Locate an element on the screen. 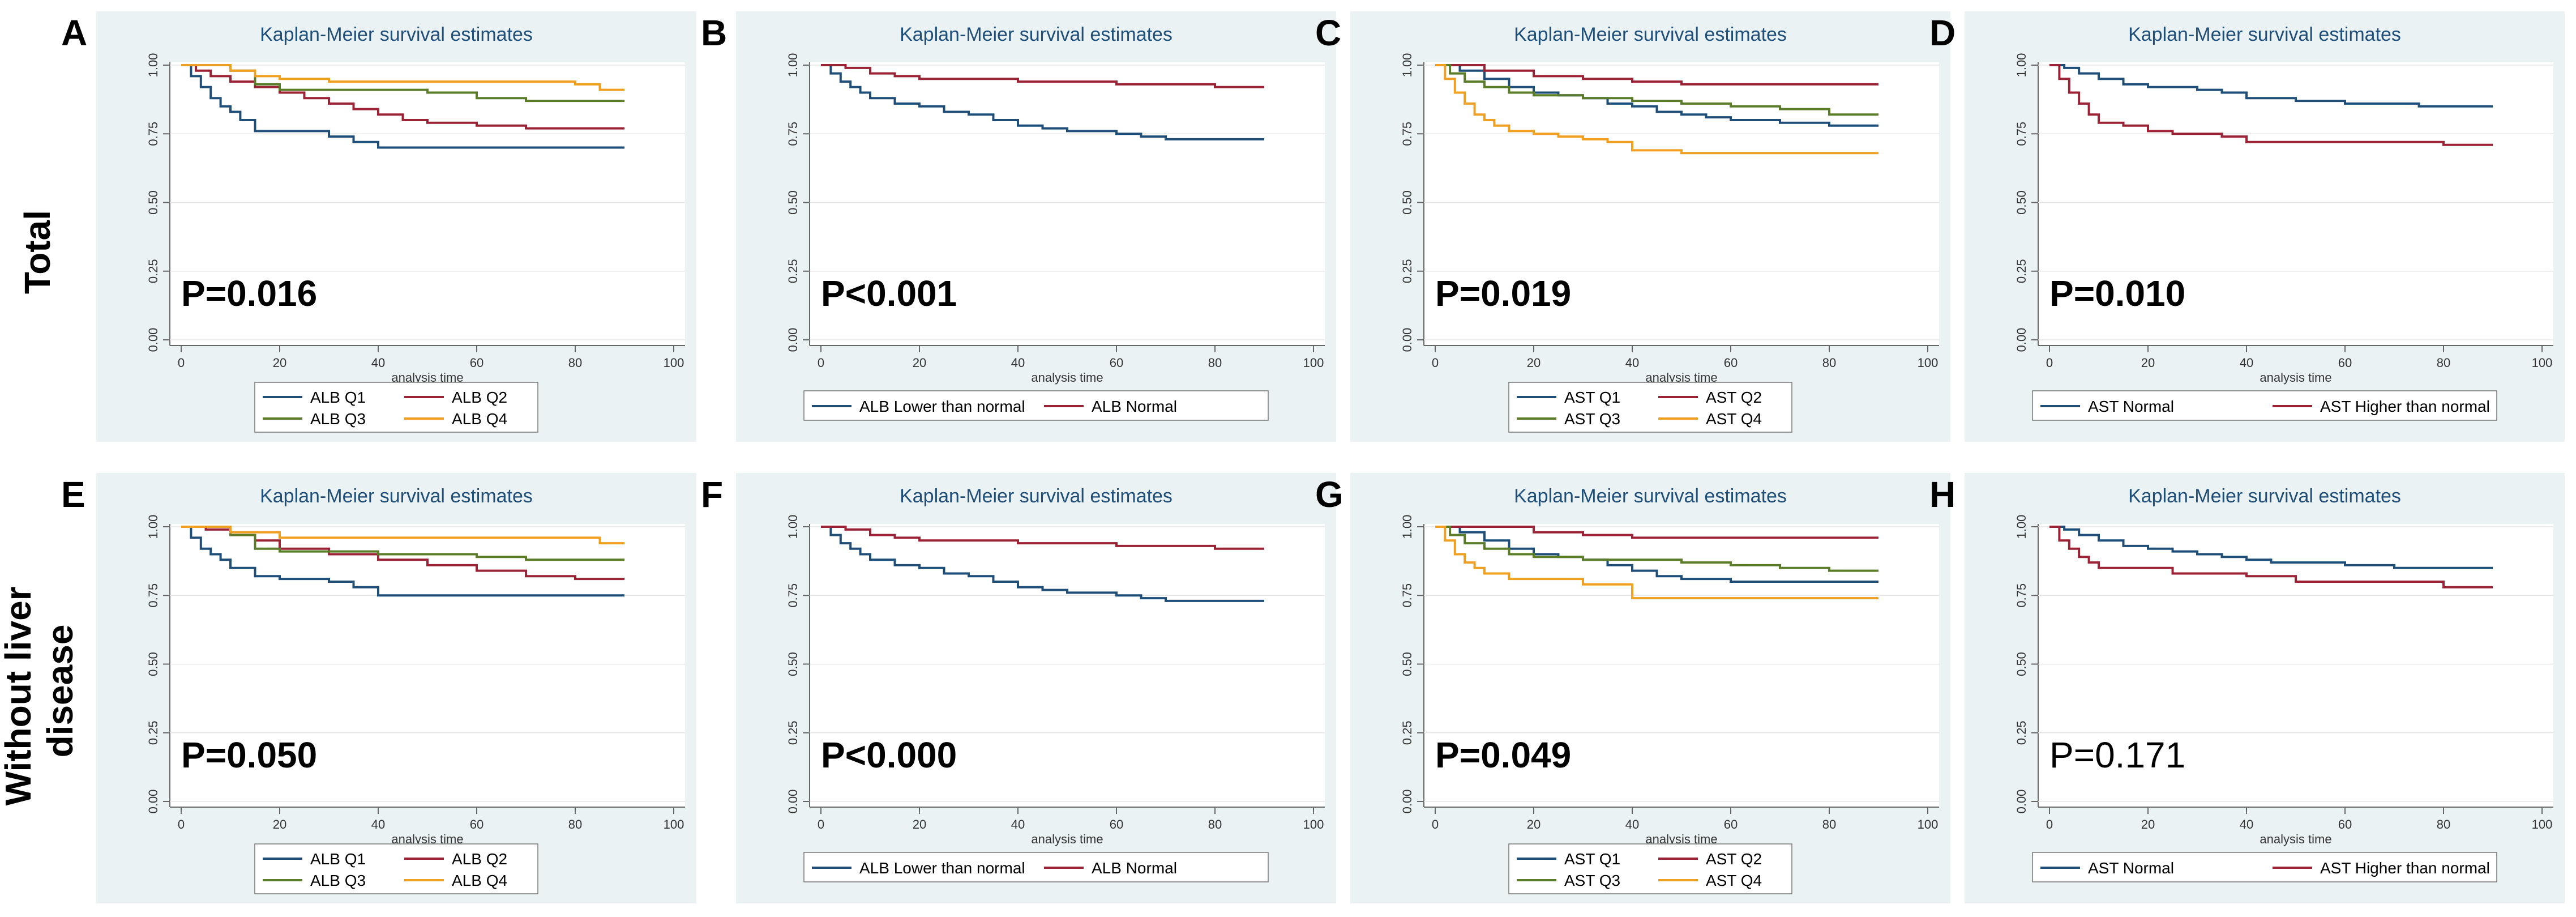 The height and width of the screenshot is (917, 2576). legend: ALB Q1 ALB Q2 ALB Q3 ALB Q4 is located at coordinates (396, 868).